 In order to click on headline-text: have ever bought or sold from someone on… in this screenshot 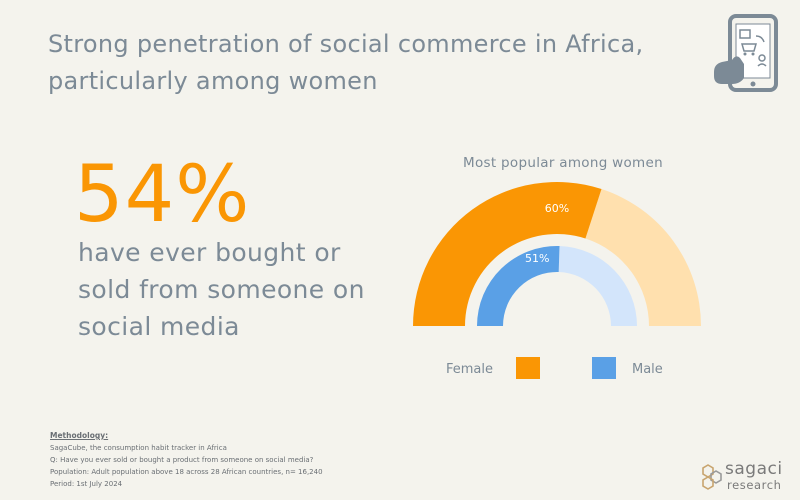, I will do `click(221, 289)`.